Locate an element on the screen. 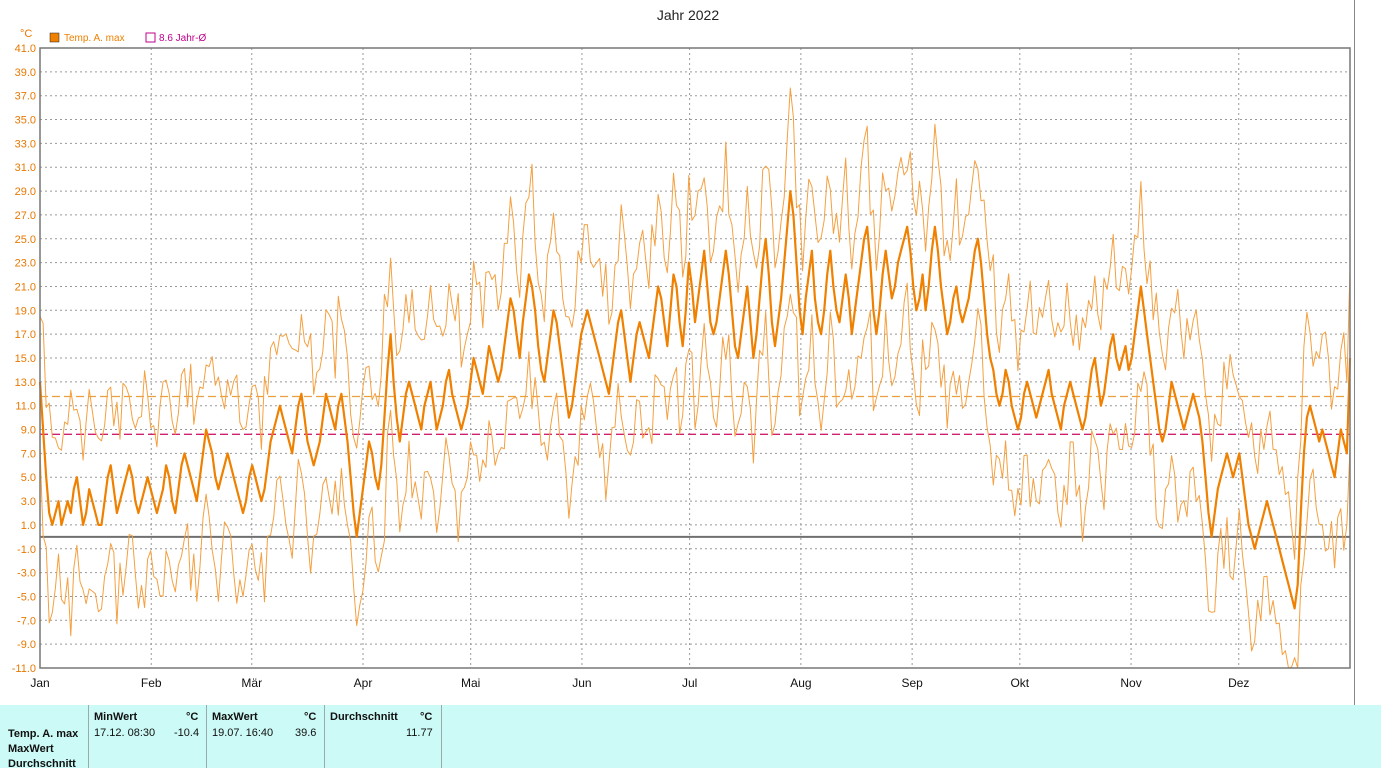  y-tick-label: -9.0 is located at coordinates (26, 645).